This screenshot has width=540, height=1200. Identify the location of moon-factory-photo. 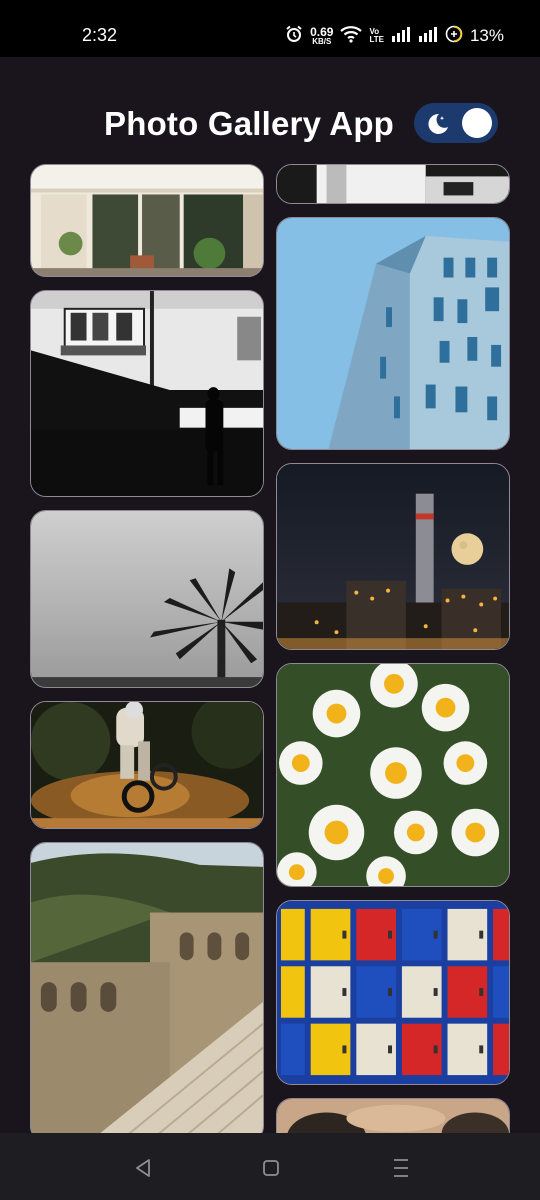
(393, 556).